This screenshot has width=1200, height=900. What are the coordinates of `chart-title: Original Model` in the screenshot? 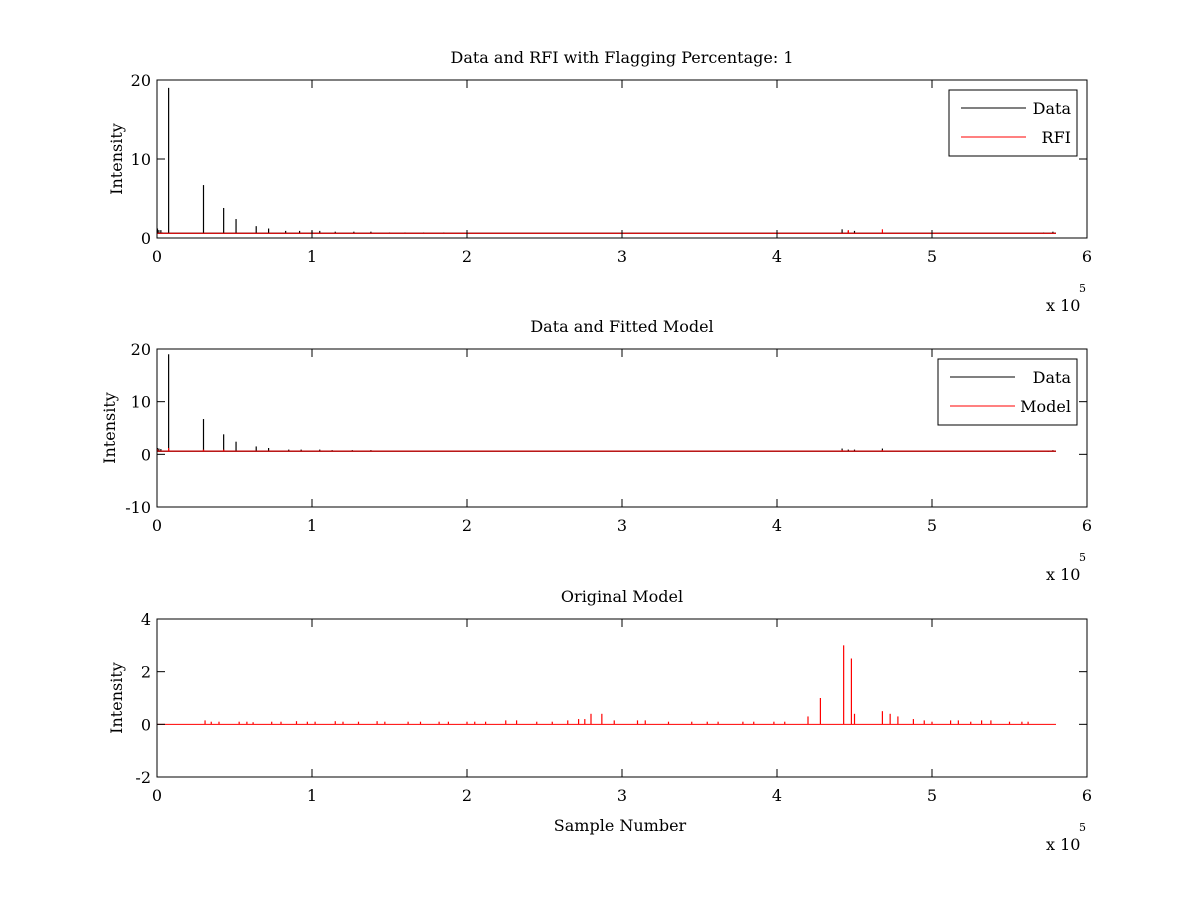 It's located at (622, 596).